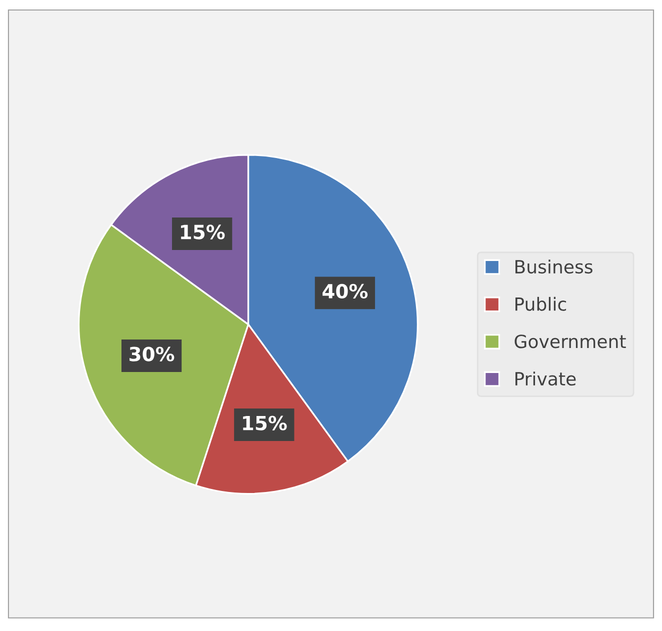 The image size is (662, 631). I want to click on legend-label: Government, so click(570, 341).